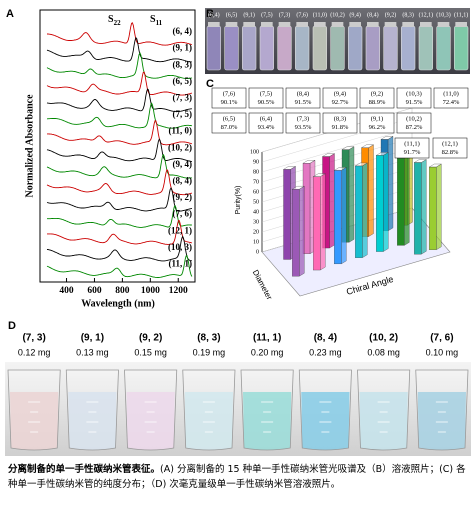  I want to click on value-label: 93.4%, so click(266, 127).